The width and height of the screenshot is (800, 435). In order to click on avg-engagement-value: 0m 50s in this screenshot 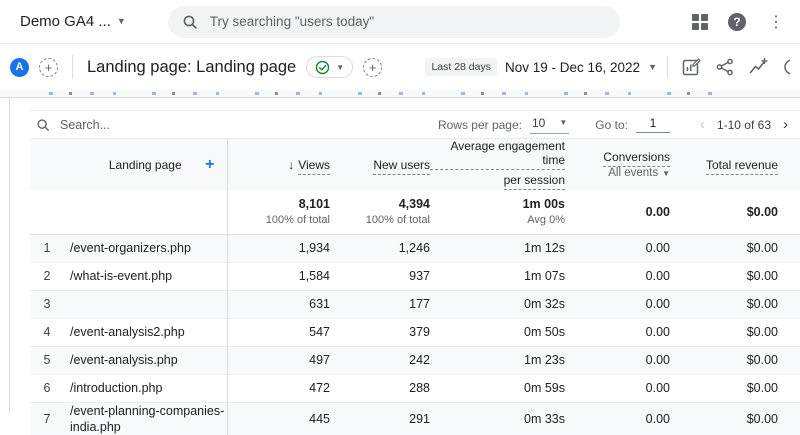, I will do `click(497, 331)`.